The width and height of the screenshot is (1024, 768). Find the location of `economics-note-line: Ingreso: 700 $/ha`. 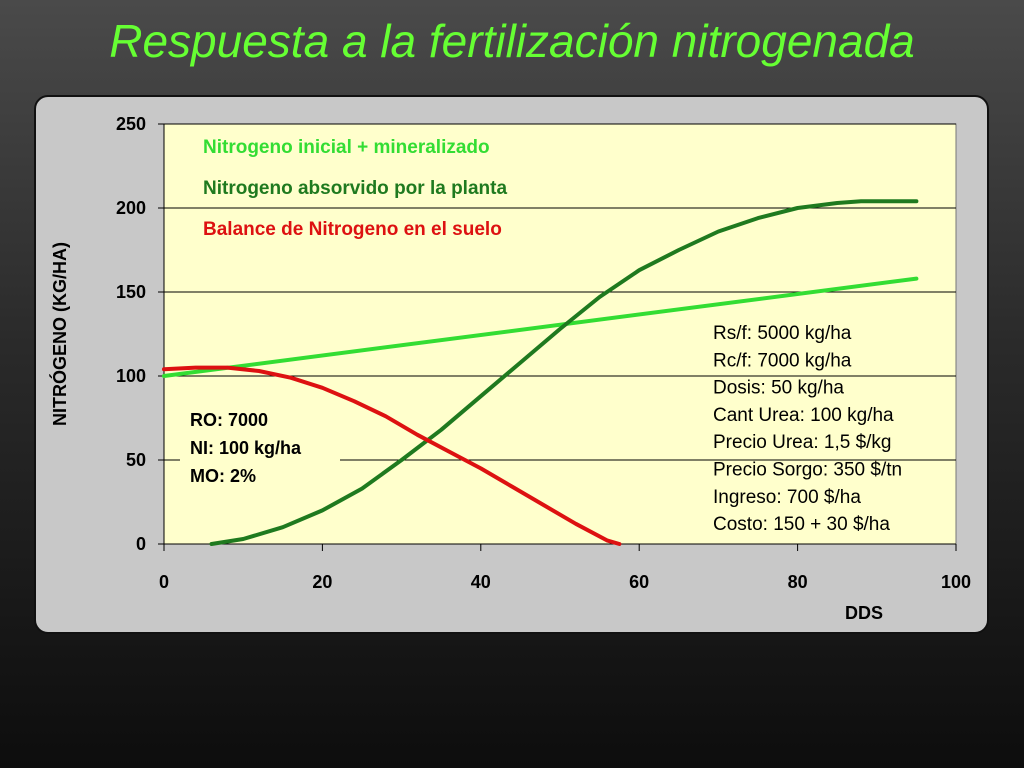

economics-note-line: Ingreso: 700 $/ha is located at coordinates (787, 497).